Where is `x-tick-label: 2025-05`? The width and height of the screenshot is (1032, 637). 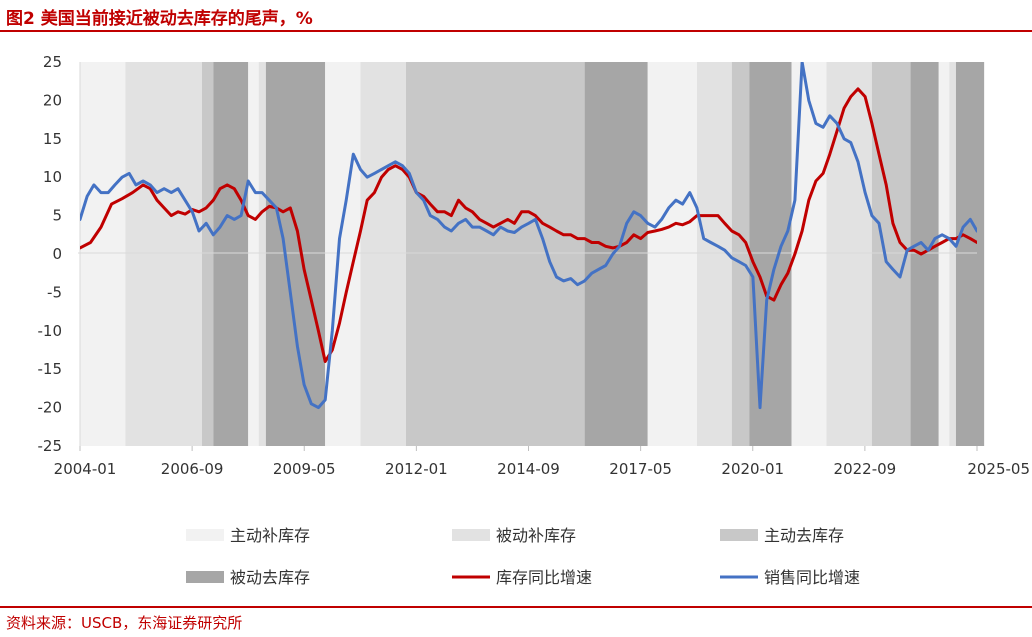
x-tick-label: 2025-05 is located at coordinates (998, 469).